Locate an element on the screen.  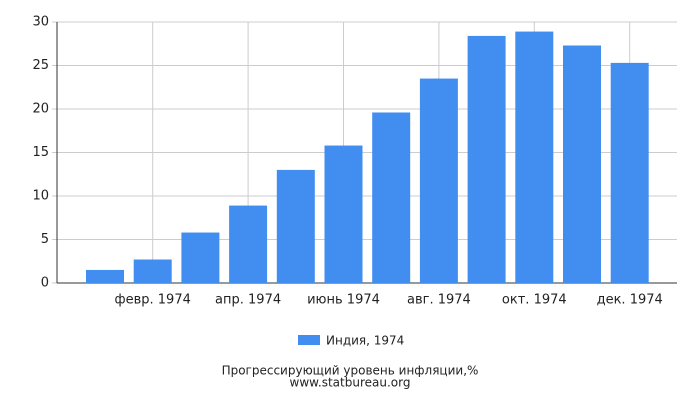
source: www.statbureau.org is located at coordinates (350, 383).